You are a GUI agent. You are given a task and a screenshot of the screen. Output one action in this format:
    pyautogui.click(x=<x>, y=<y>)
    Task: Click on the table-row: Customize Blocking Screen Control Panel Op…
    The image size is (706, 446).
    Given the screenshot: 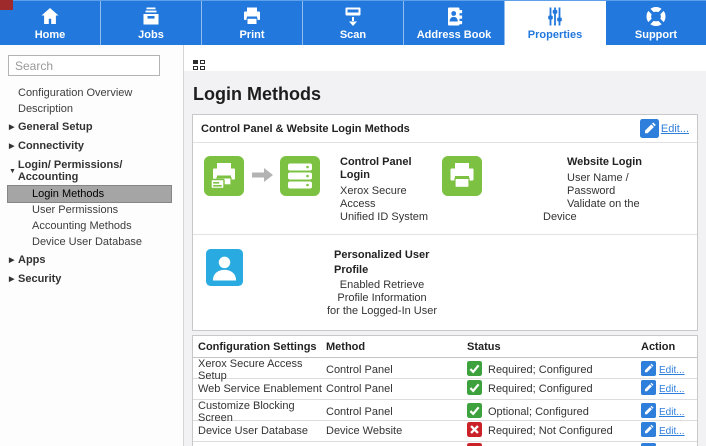 What is the action you would take?
    pyautogui.click(x=445, y=412)
    